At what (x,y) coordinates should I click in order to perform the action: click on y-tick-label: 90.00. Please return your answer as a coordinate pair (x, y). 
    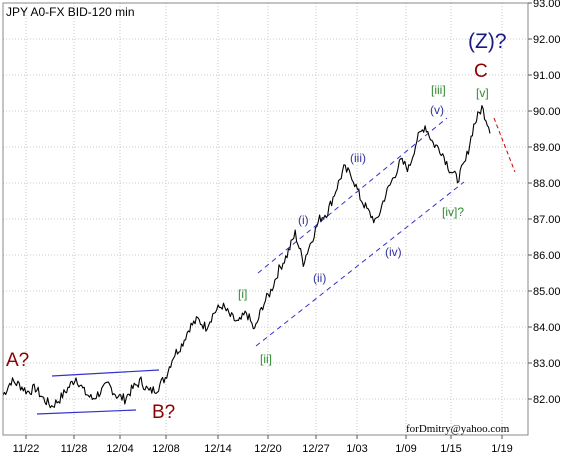
    Looking at the image, I should click on (547, 112).